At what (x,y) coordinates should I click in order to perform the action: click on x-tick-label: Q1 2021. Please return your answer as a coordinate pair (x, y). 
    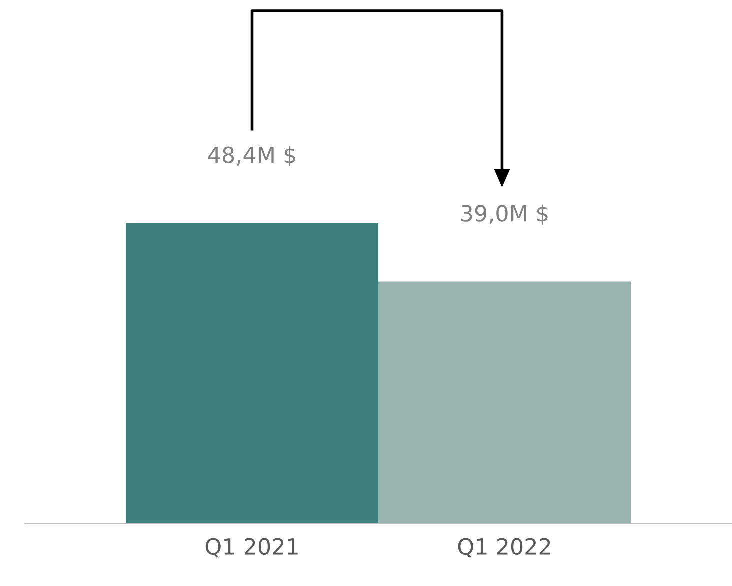
    Looking at the image, I should click on (252, 548).